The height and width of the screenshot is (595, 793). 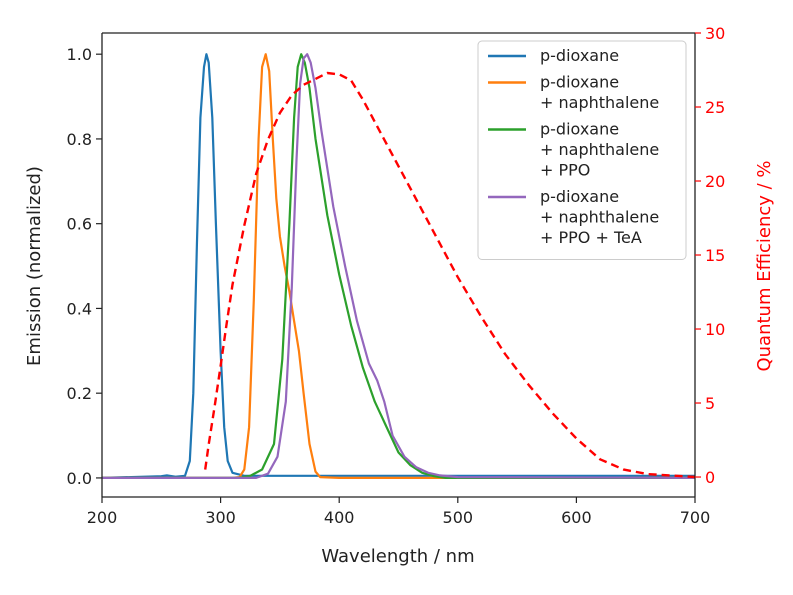 What do you see at coordinates (79, 139) in the screenshot?
I see `y-tick-label: 0.8` at bounding box center [79, 139].